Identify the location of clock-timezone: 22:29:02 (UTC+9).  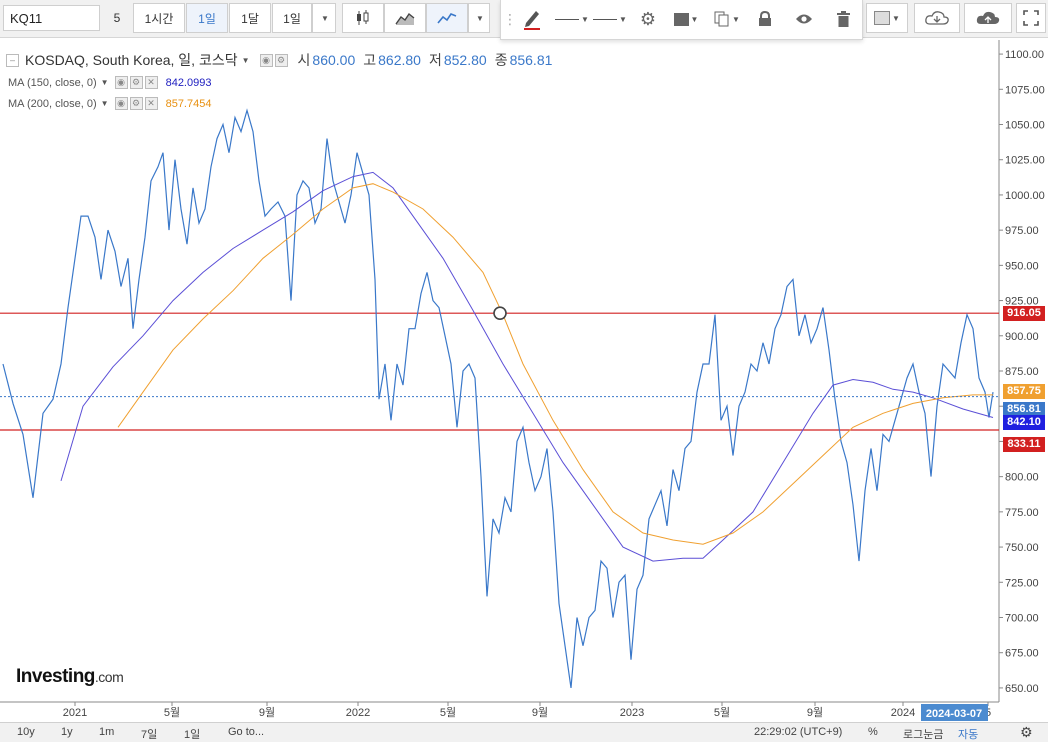
(798, 732).